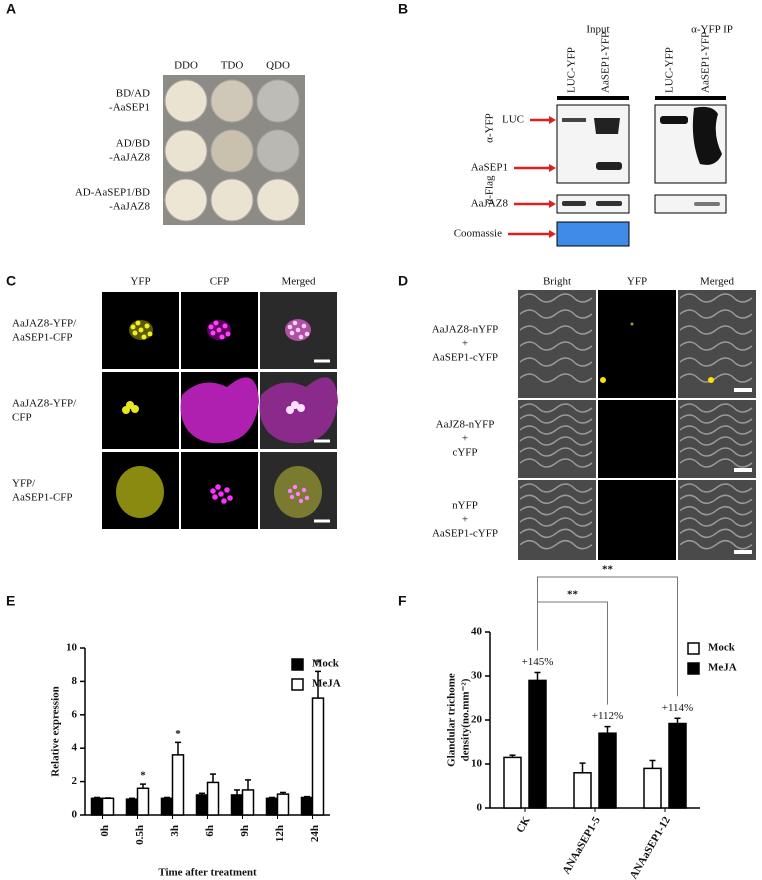 This screenshot has height=880, width=762. What do you see at coordinates (593, 234) in the screenshot?
I see `coomassie` at bounding box center [593, 234].